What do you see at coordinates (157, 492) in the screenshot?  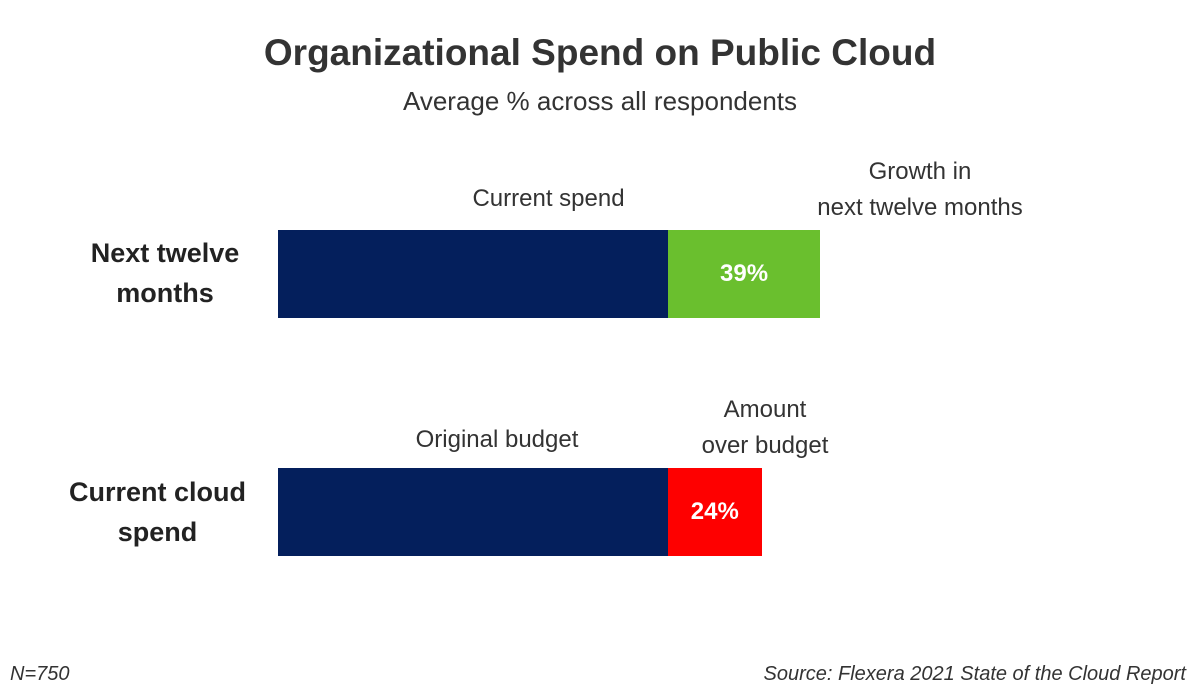 I see `row-label-line-1: Current cloud` at bounding box center [157, 492].